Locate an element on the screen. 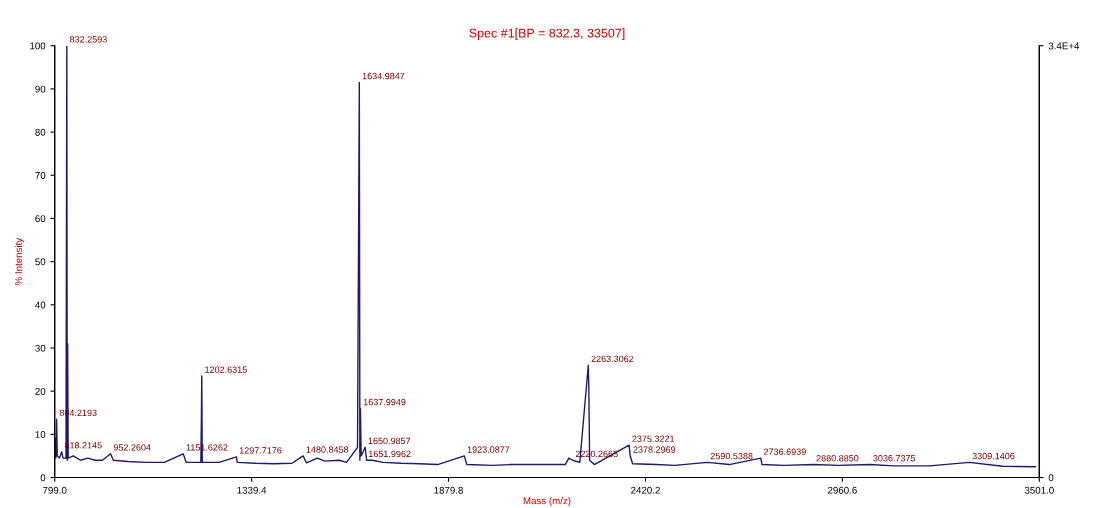 The width and height of the screenshot is (1094, 508). annotation: 1923.0877 is located at coordinates (488, 449).